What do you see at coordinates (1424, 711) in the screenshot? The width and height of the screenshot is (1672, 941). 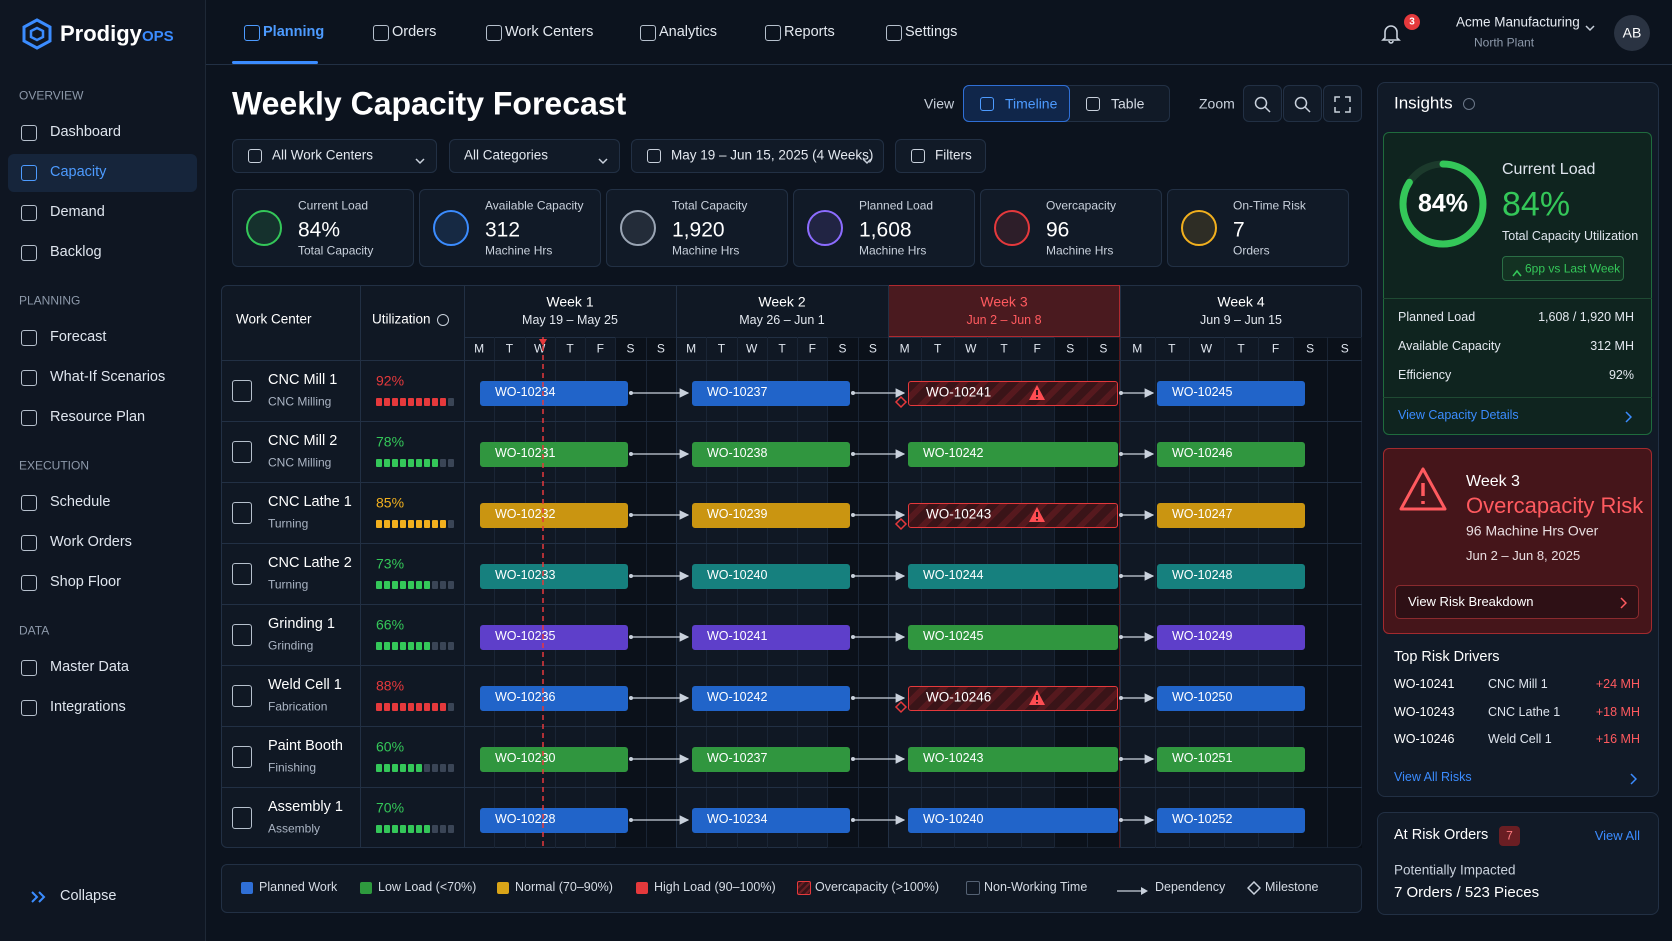 I see `driver-order: WO-10243` at bounding box center [1424, 711].